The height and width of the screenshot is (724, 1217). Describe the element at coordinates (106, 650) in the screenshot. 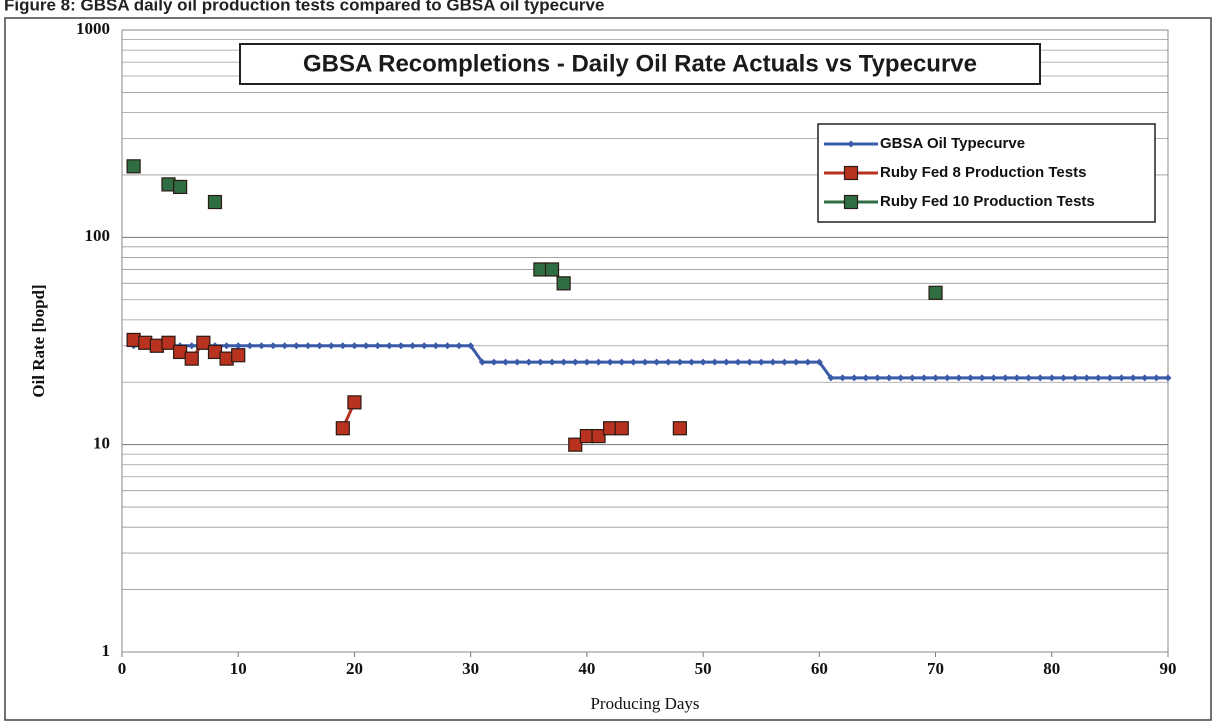

I see `y-tick-label: 1` at that location.